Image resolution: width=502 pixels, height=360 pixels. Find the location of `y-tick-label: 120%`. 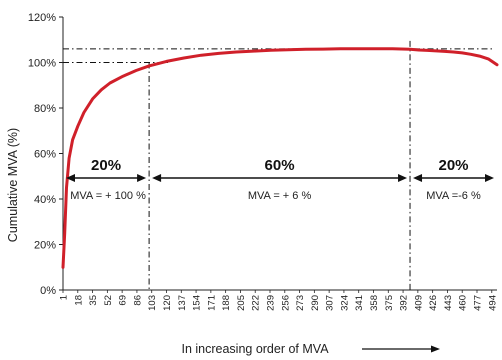

y-tick-label: 120% is located at coordinates (42, 18).